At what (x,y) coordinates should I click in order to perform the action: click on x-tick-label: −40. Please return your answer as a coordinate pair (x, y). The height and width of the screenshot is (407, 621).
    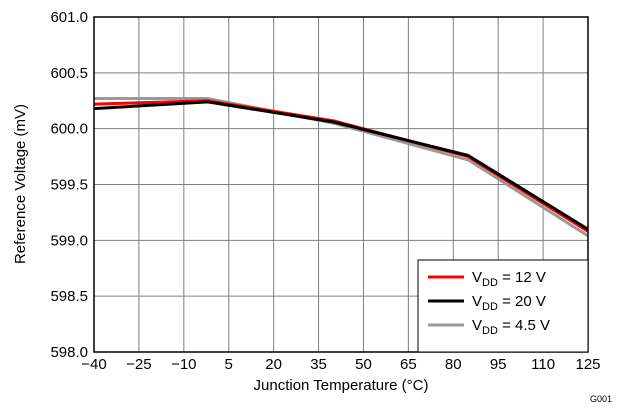
    Looking at the image, I should click on (93, 364).